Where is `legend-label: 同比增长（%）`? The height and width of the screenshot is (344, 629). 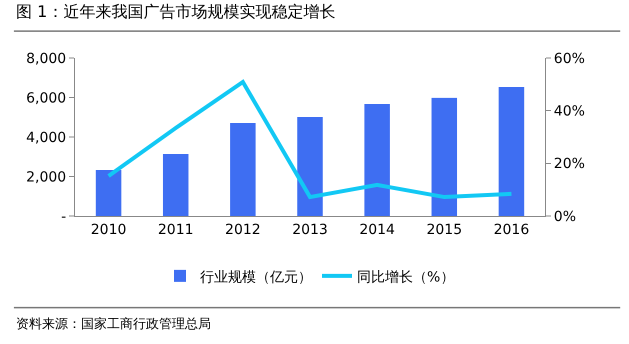
legend-label: 同比增长（%） is located at coordinates (405, 277).